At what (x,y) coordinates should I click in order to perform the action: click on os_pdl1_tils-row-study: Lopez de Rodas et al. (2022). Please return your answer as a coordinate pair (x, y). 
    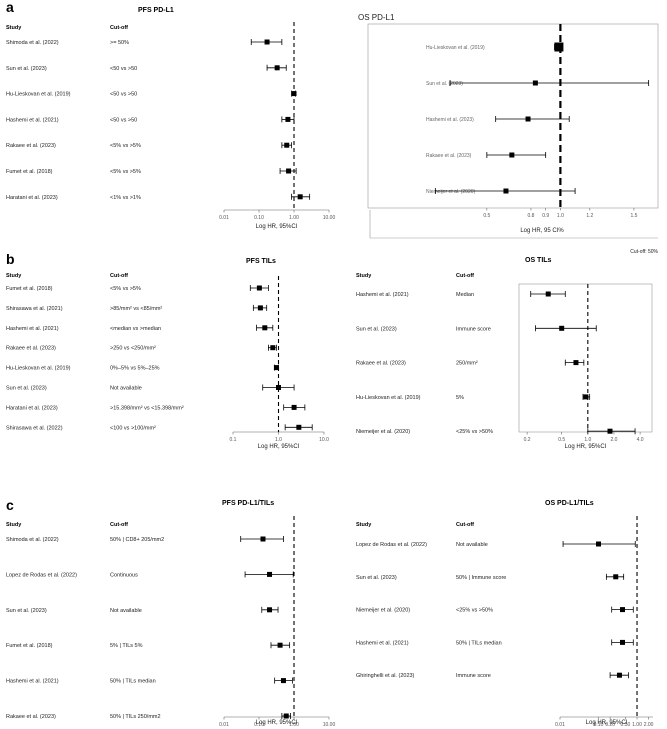
    Looking at the image, I should click on (391, 545).